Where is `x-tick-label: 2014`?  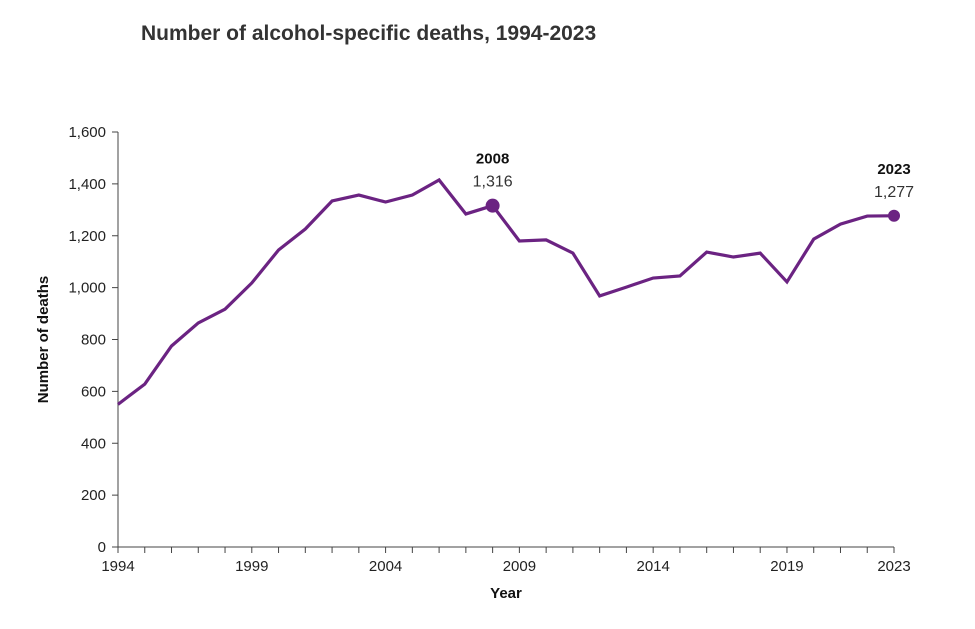
x-tick-label: 2014 is located at coordinates (652, 566).